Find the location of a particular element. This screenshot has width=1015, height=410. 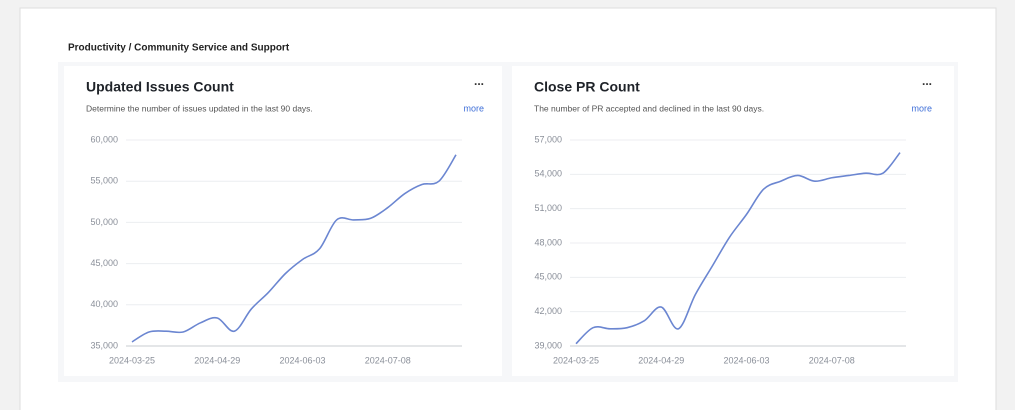

y-tick-label: 55,000 is located at coordinates (104, 181).